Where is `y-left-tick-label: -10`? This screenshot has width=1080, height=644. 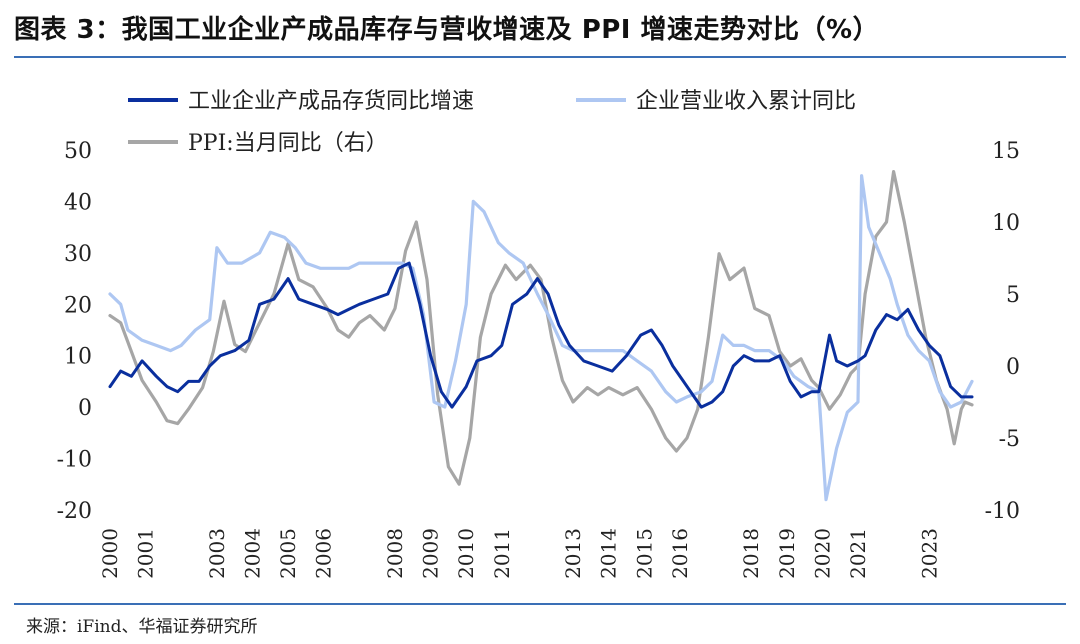 y-left-tick-label: -10 is located at coordinates (74, 460).